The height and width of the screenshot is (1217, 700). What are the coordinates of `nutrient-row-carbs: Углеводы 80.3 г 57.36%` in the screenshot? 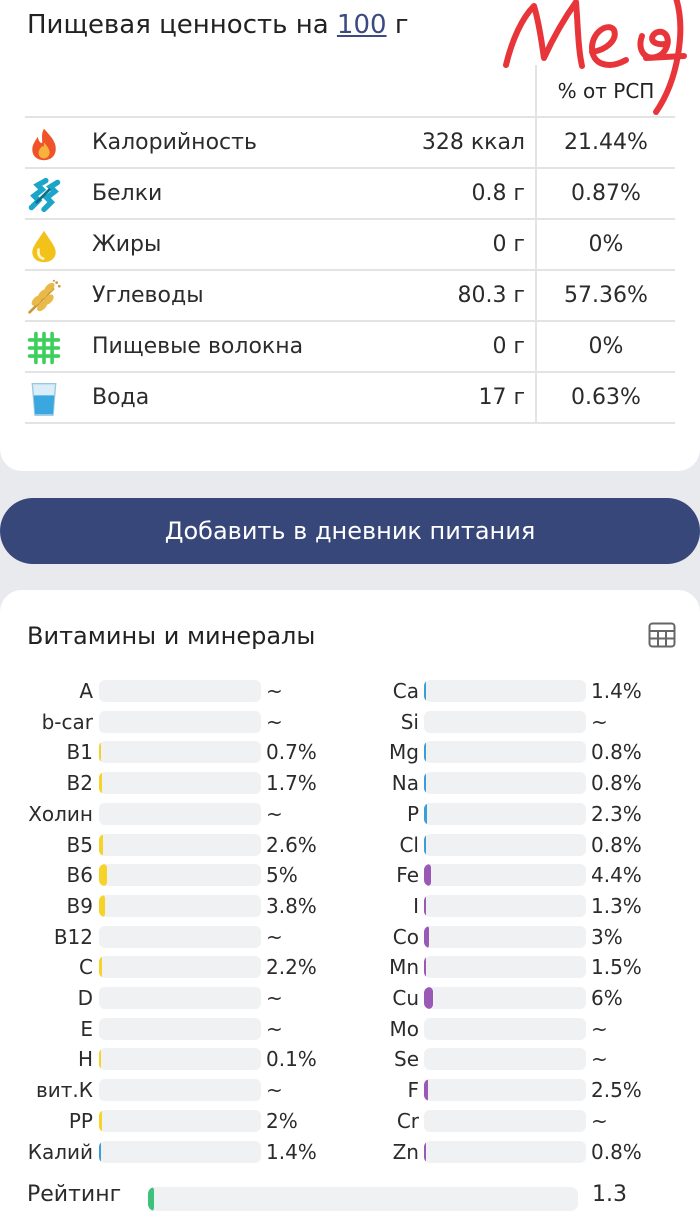 It's located at (350, 296).